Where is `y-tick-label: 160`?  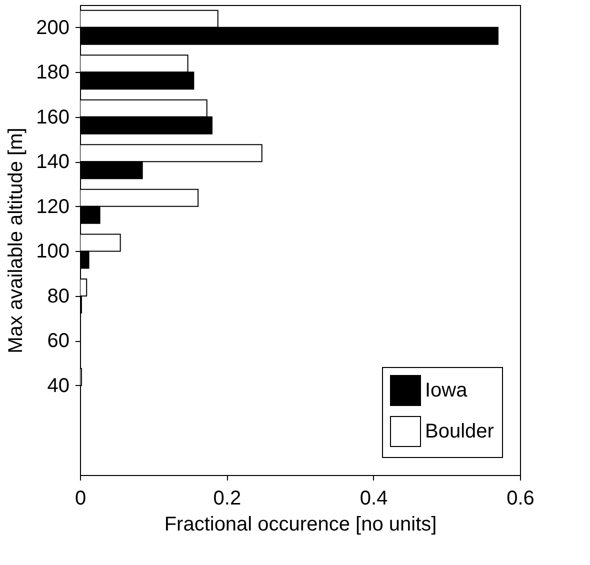
y-tick-label: 160 is located at coordinates (53, 117).